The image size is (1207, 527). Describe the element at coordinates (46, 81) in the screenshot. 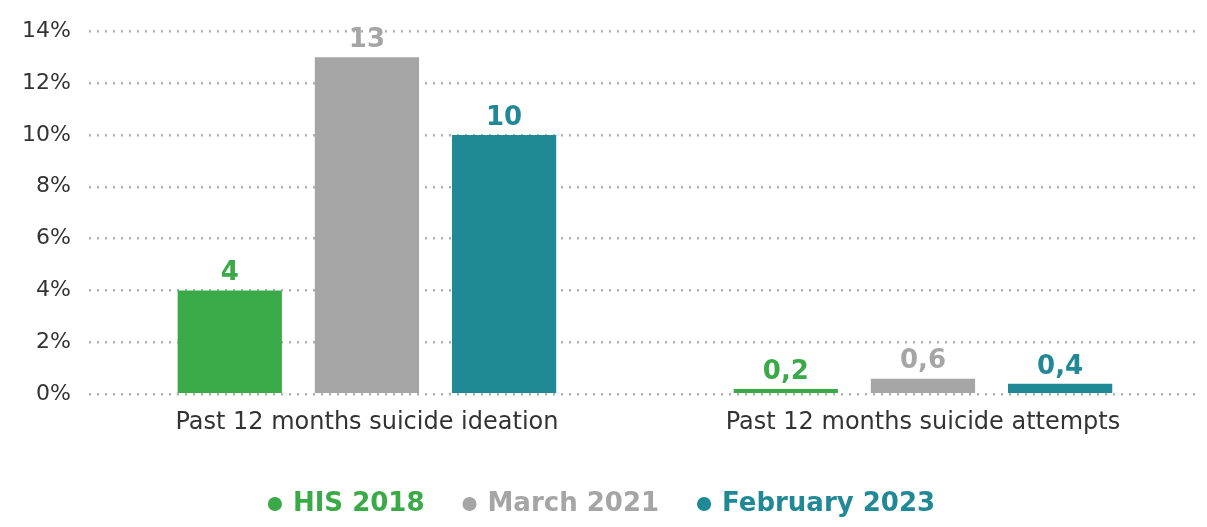

I see `y-tick-label: 12%` at that location.